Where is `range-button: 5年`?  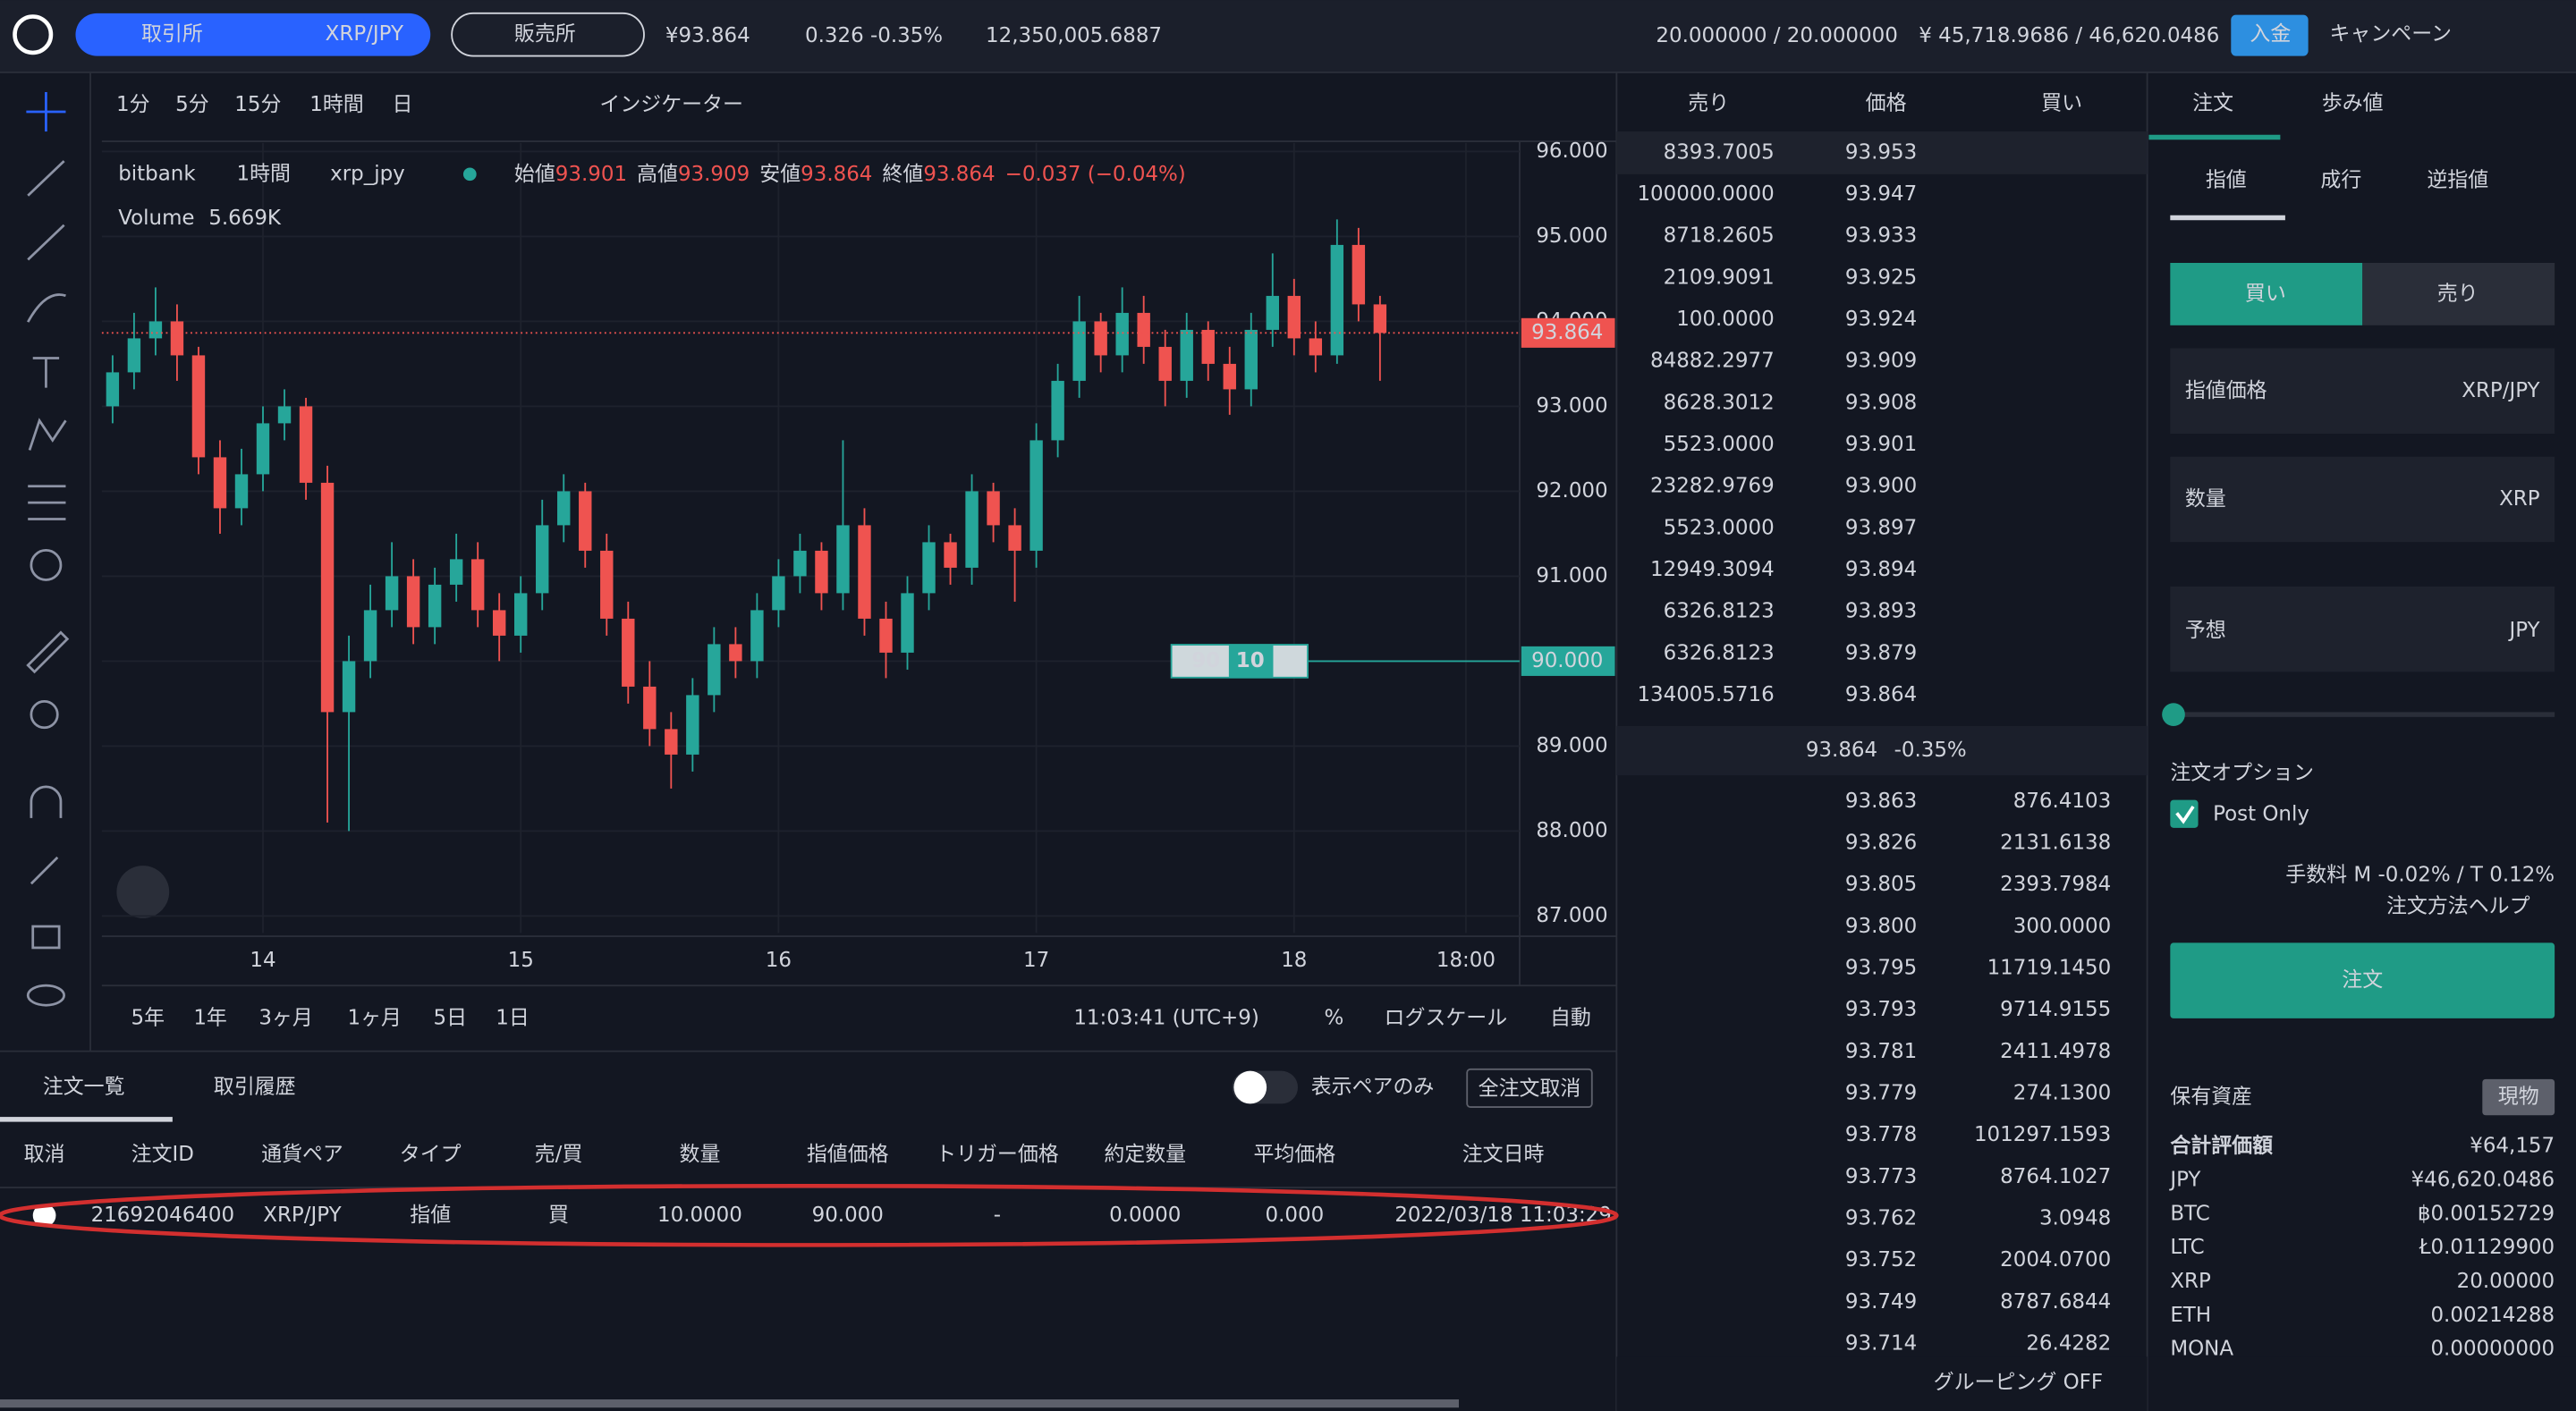 range-button: 5年 is located at coordinates (148, 1018).